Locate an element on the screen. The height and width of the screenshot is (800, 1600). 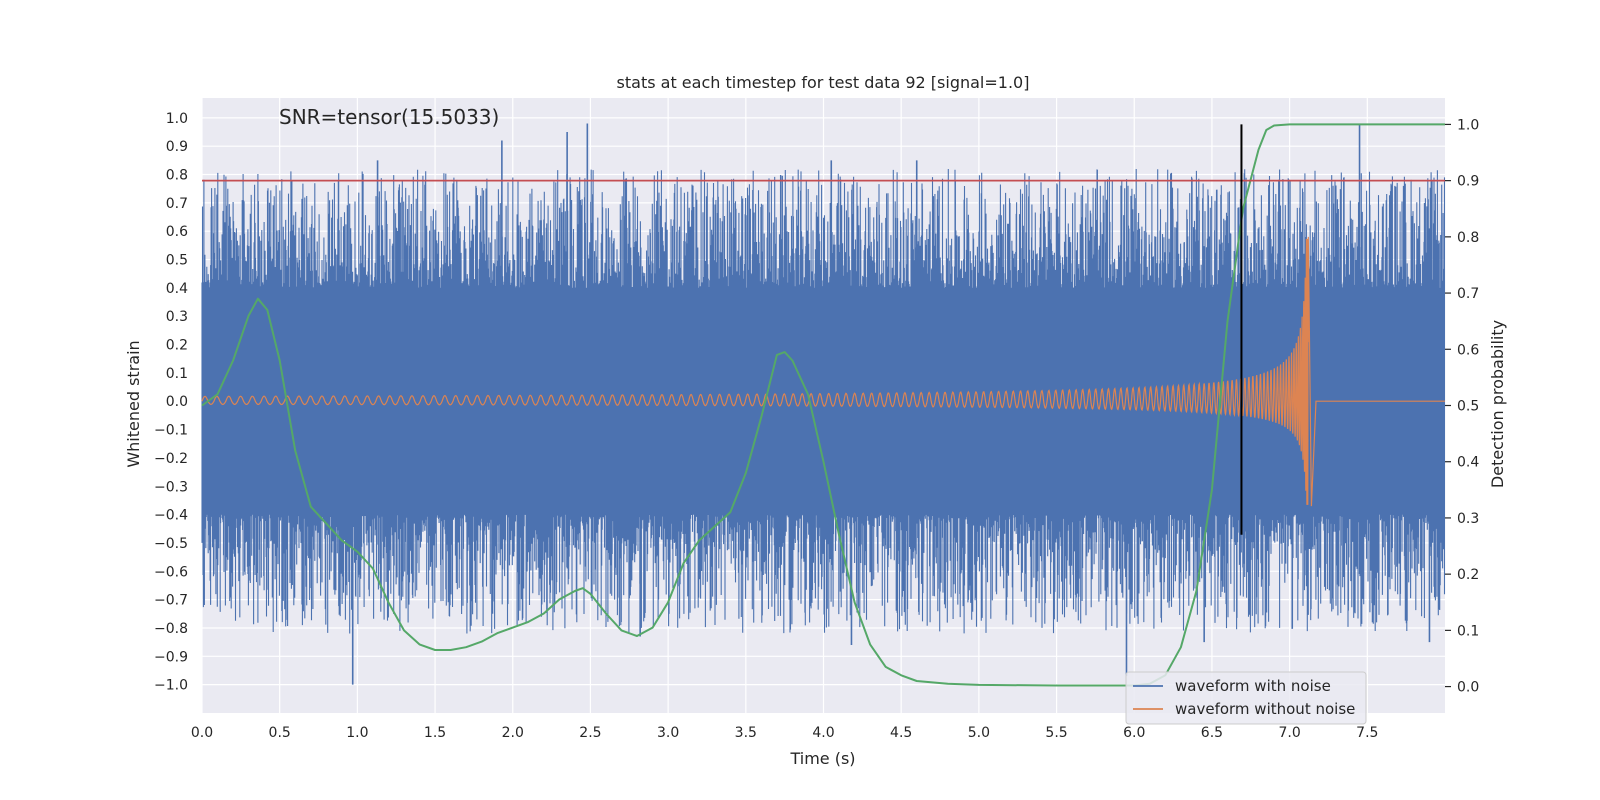
y-left-tick-label: 1.0 is located at coordinates (177, 119).